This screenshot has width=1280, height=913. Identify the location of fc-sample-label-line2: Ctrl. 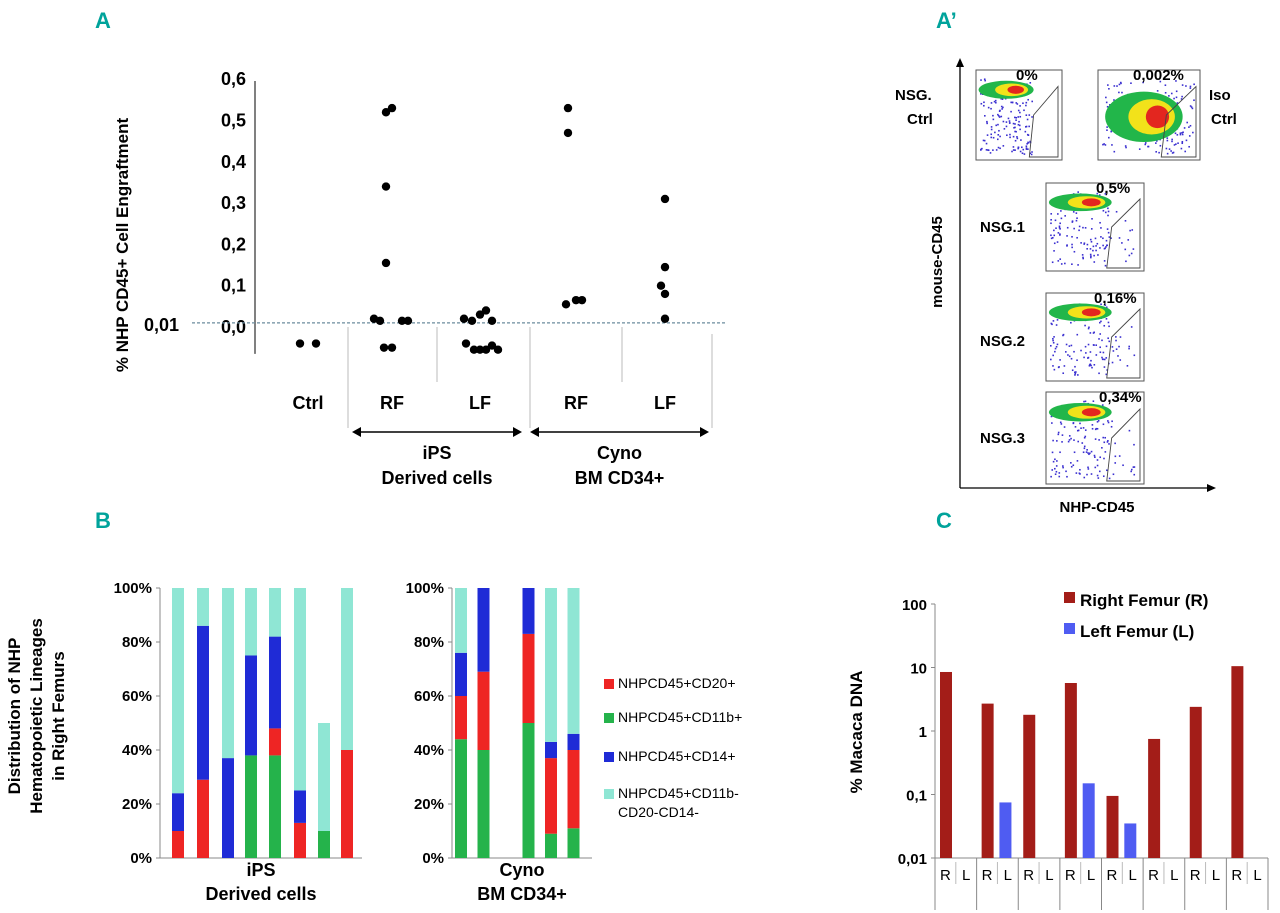
(1224, 119).